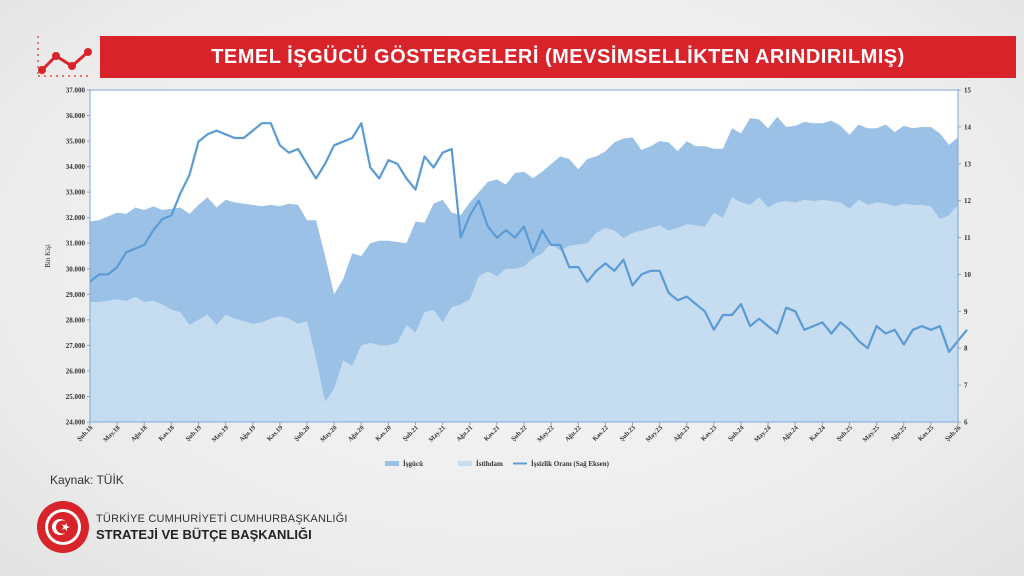  I want to click on x-tick-label: Ağu.18, so click(139, 433).